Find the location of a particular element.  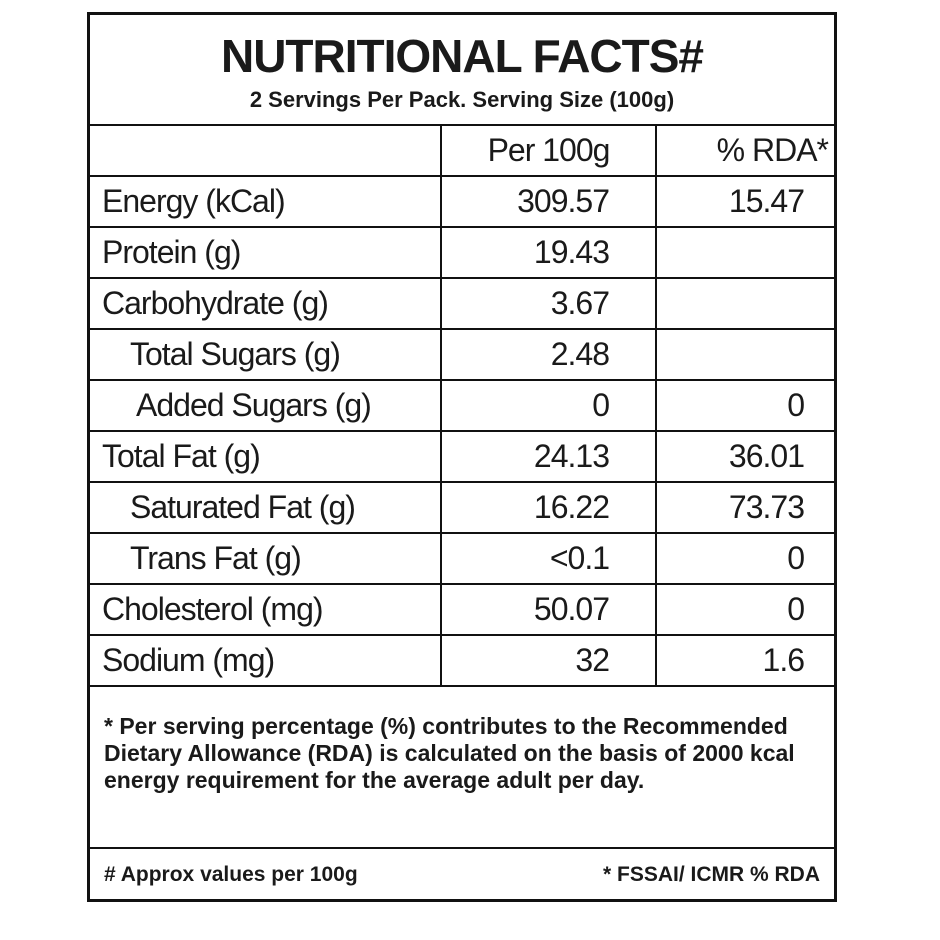

row-label: Cholesterol (mg) is located at coordinates (266, 609).